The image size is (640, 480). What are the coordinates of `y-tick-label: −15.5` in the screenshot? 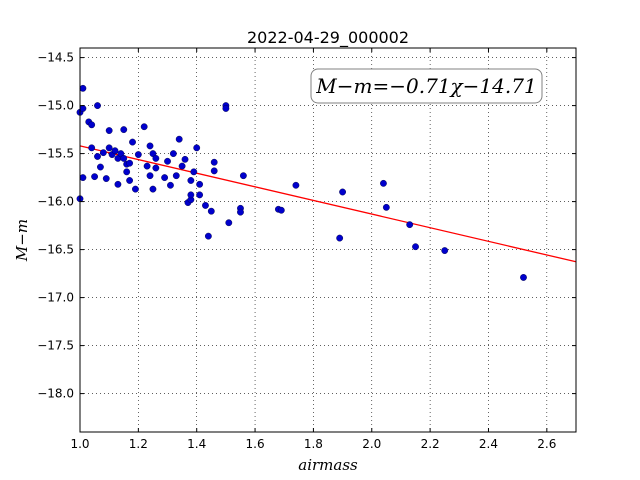 It's located at (55, 154).